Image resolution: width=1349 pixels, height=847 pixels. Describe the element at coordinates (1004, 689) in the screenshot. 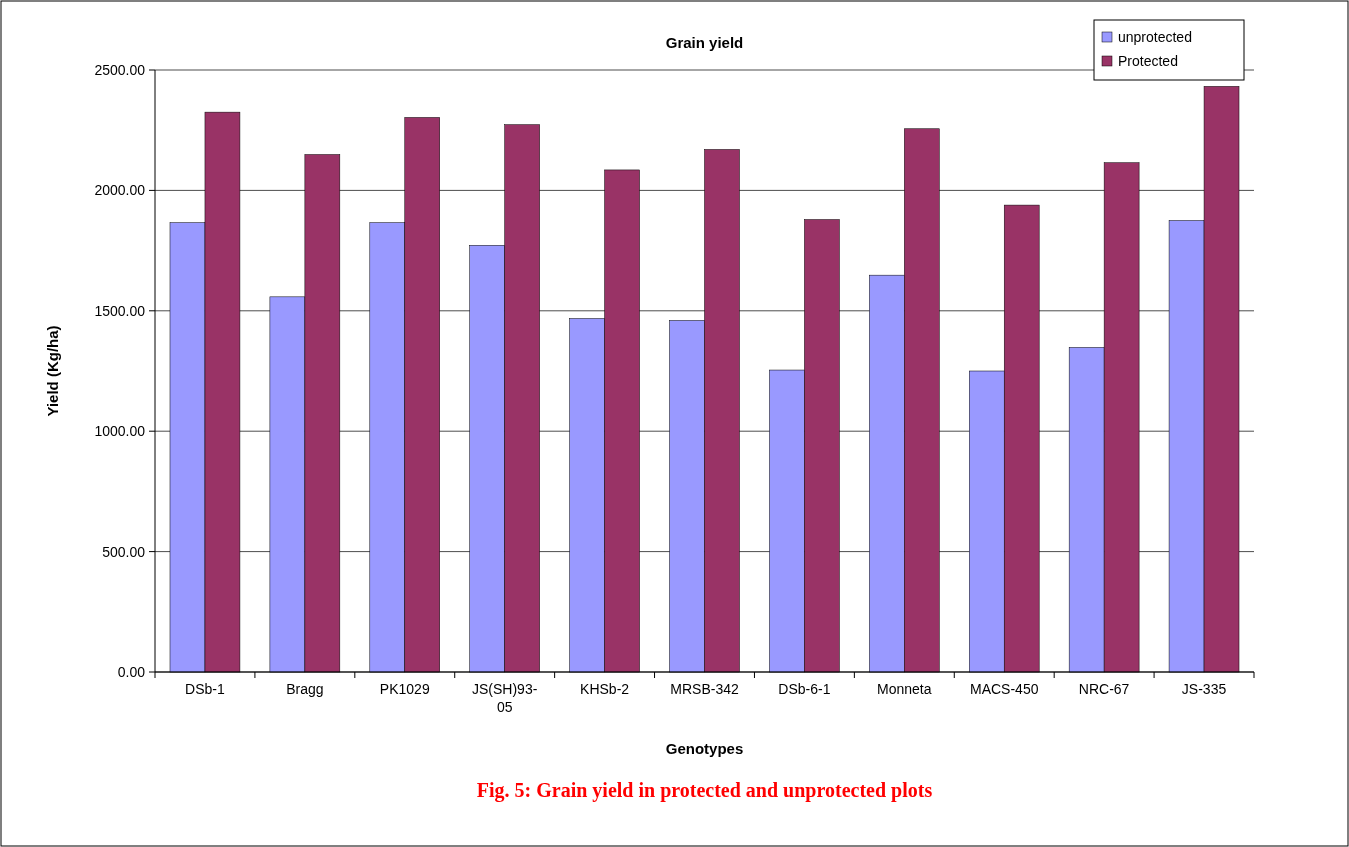

I see `x-tick-label: MACS-450` at that location.